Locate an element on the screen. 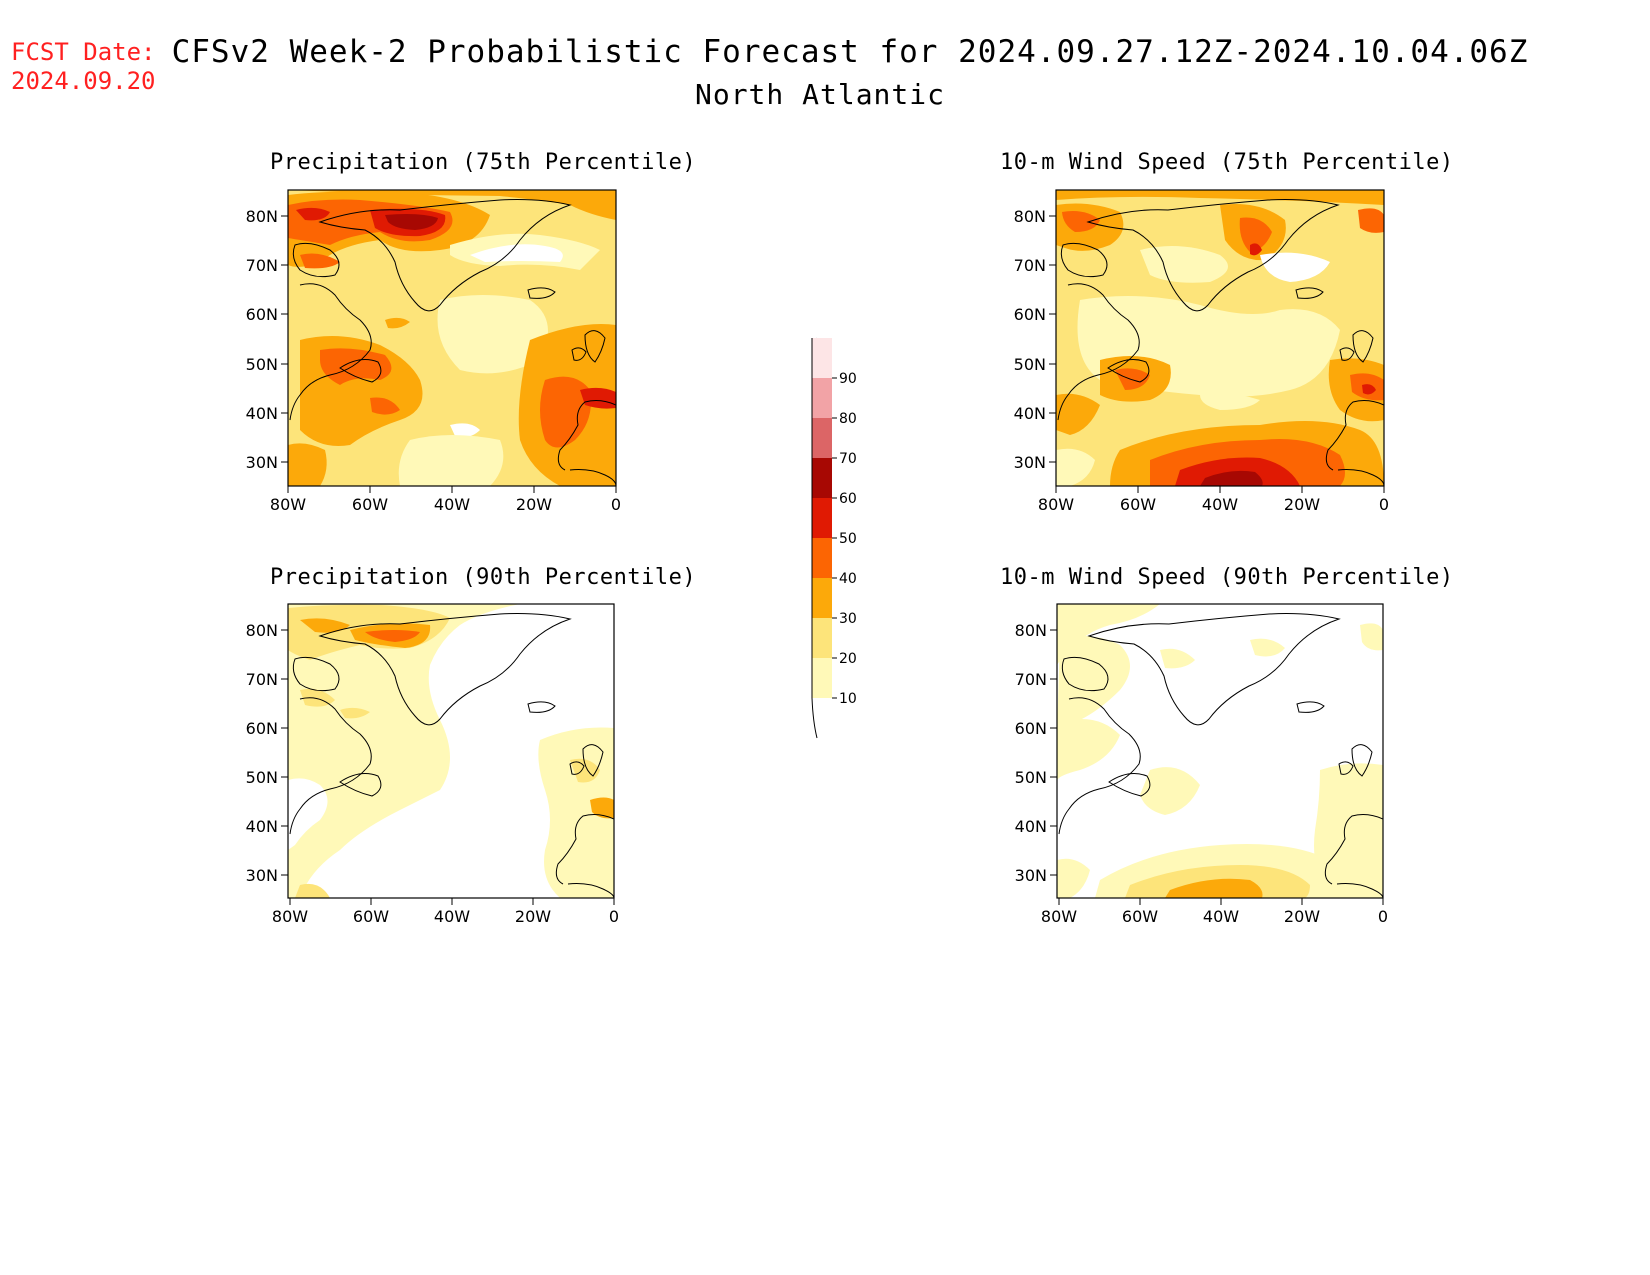  panel-title-precip-90: Precipitation (90th Percentile) is located at coordinates (483, 577).